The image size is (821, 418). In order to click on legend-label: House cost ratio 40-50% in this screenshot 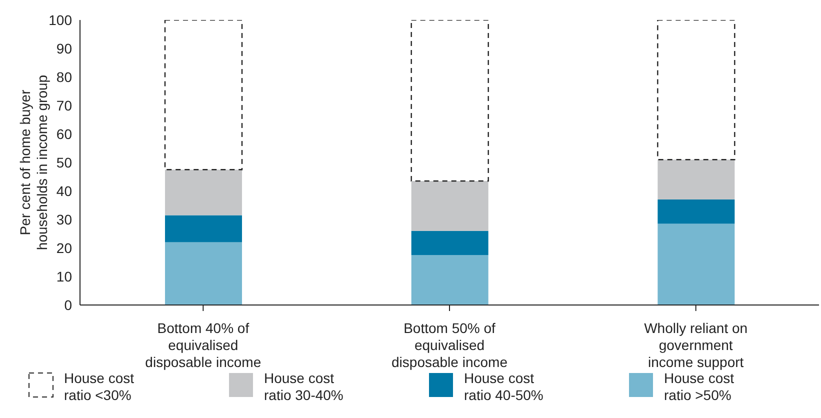, I will do `click(504, 387)`.